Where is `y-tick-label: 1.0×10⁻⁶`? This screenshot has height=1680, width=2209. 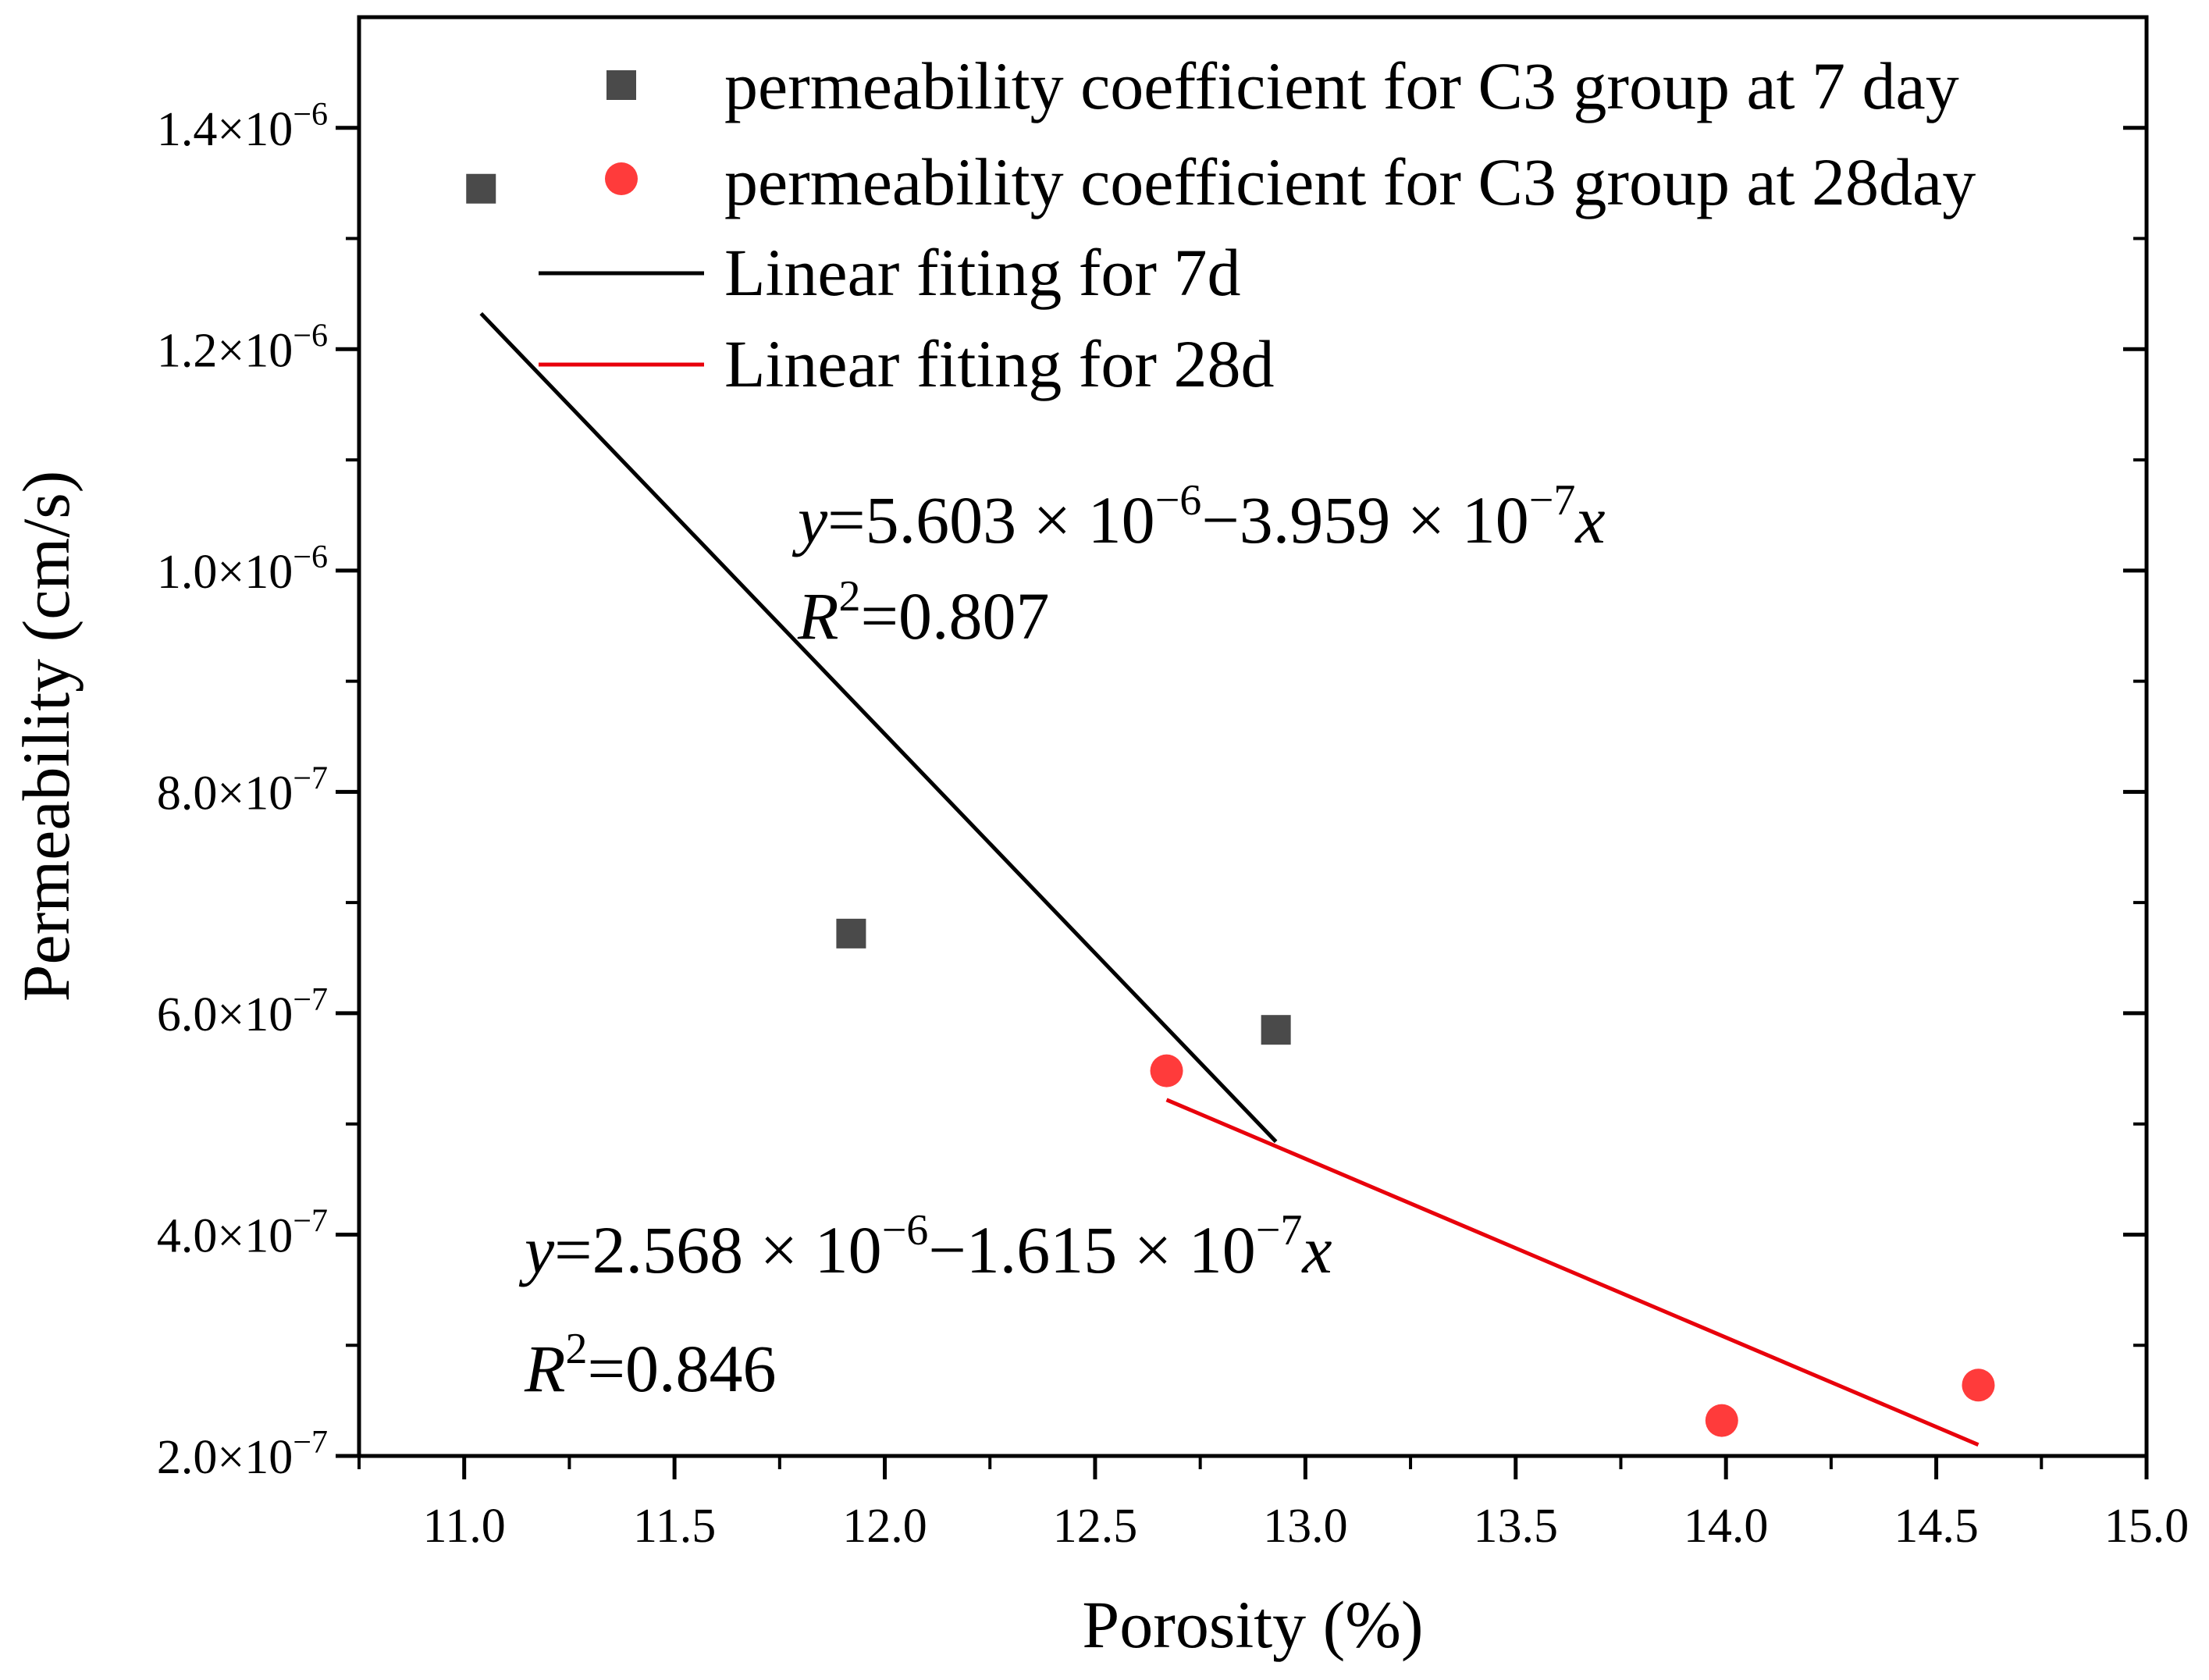 y-tick-label: 1.0×10⁻⁶ is located at coordinates (242, 569).